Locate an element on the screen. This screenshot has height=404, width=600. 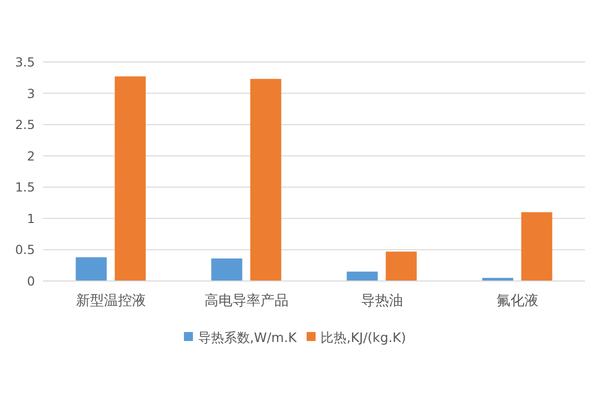
x-tick-label: 新型温控液 is located at coordinates (111, 301).